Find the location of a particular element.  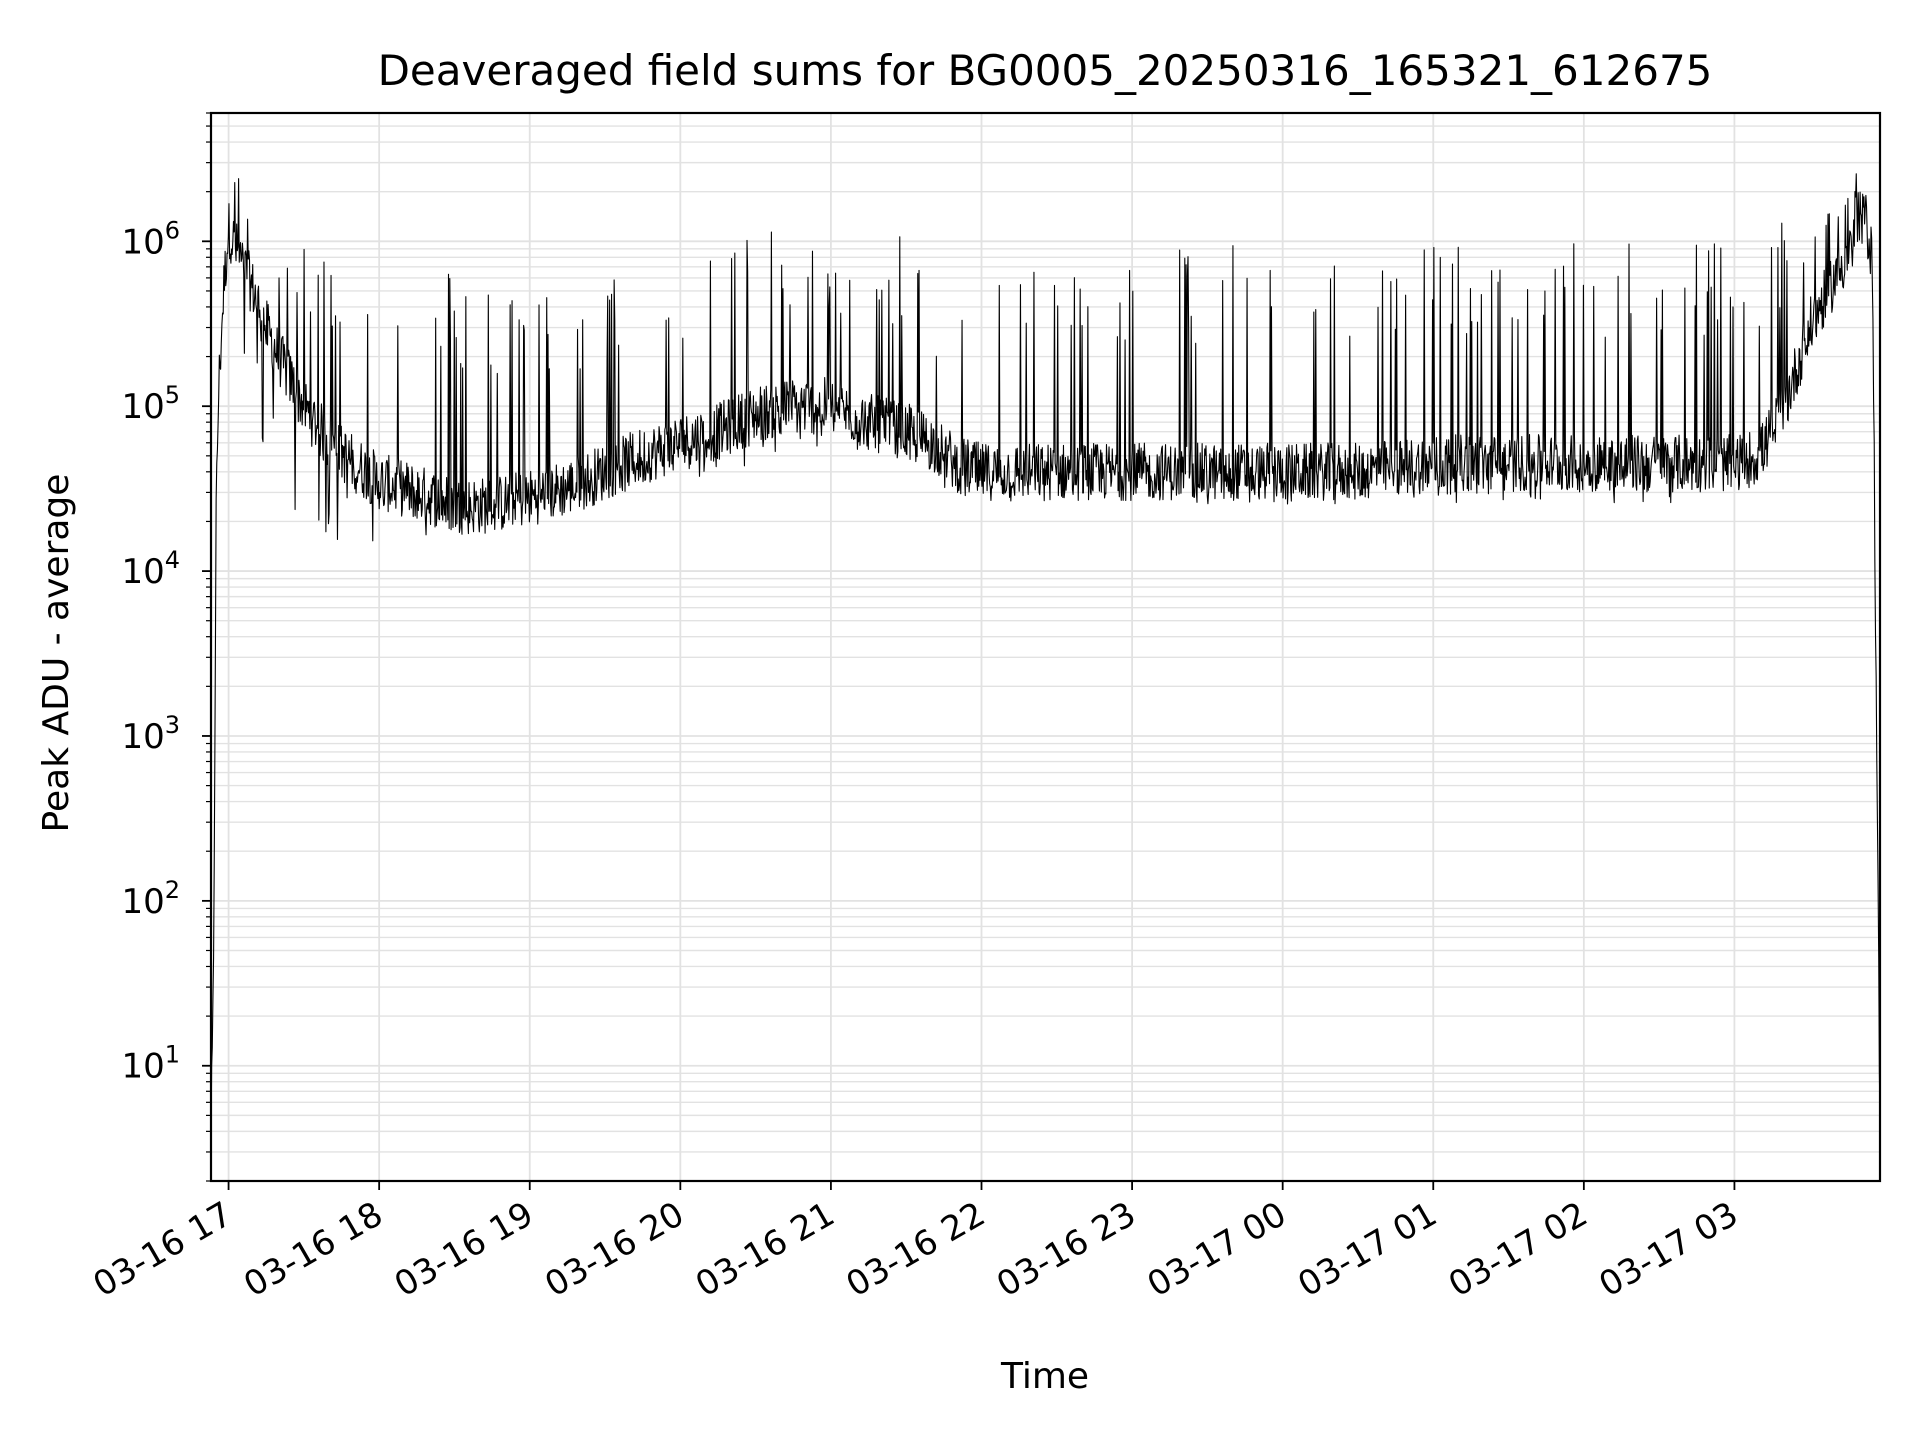

y-tick-label: 10⁶ is located at coordinates (150, 239).